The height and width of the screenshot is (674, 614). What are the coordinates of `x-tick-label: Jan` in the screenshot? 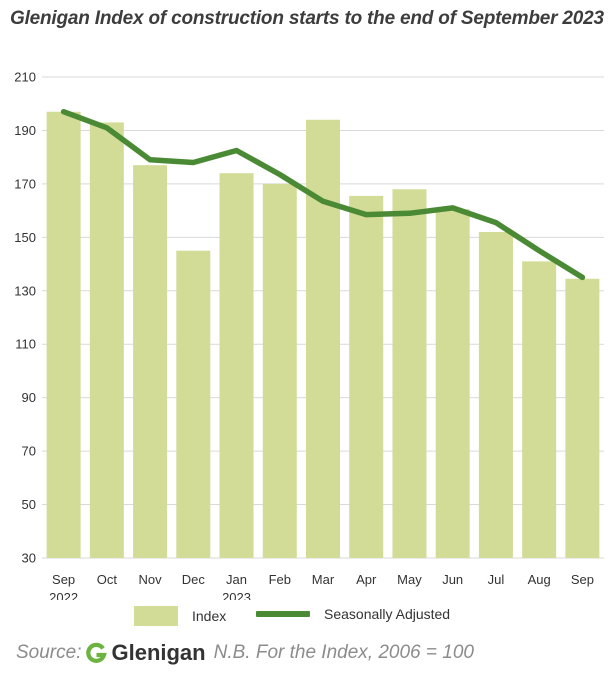 It's located at (236, 579).